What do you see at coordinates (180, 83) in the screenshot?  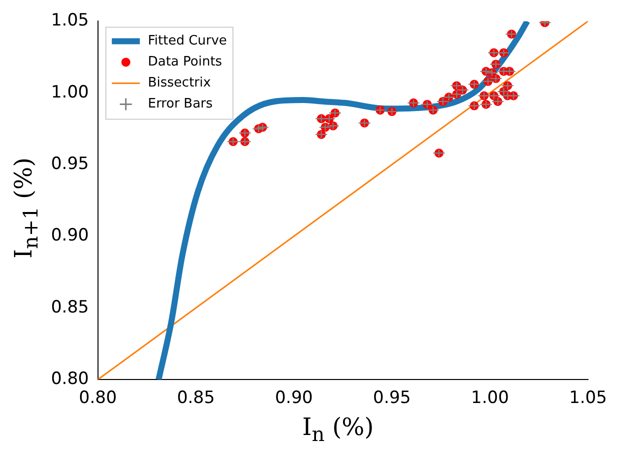 I see `legend-label: Bissectrix` at bounding box center [180, 83].